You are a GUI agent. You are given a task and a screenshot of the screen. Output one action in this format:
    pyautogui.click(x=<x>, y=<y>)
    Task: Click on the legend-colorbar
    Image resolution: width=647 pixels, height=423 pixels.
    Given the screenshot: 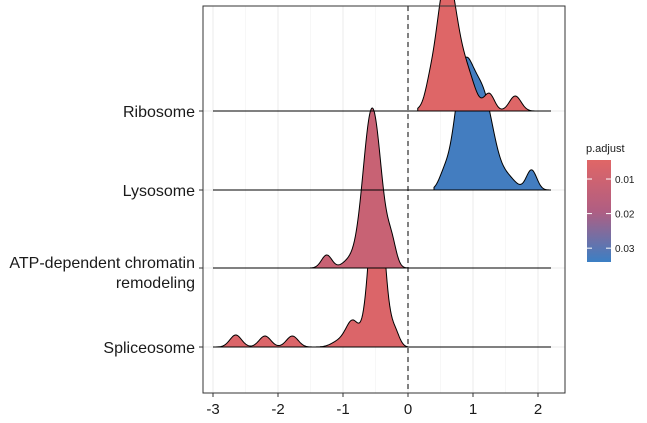 What is the action you would take?
    pyautogui.click(x=599, y=211)
    